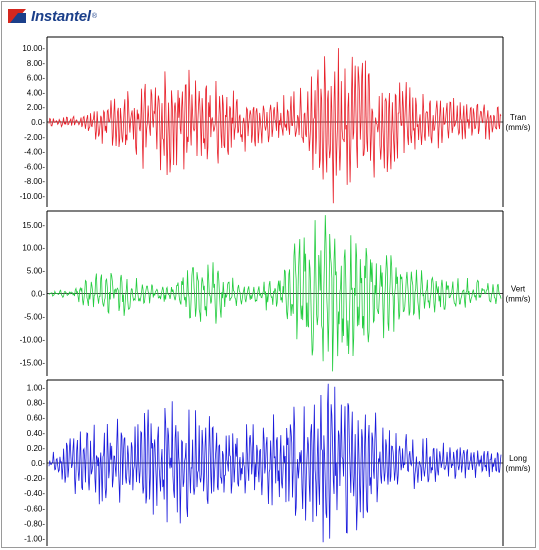  What do you see at coordinates (34, 137) in the screenshot?
I see `y-tick-label: -2.00-` at bounding box center [34, 137].